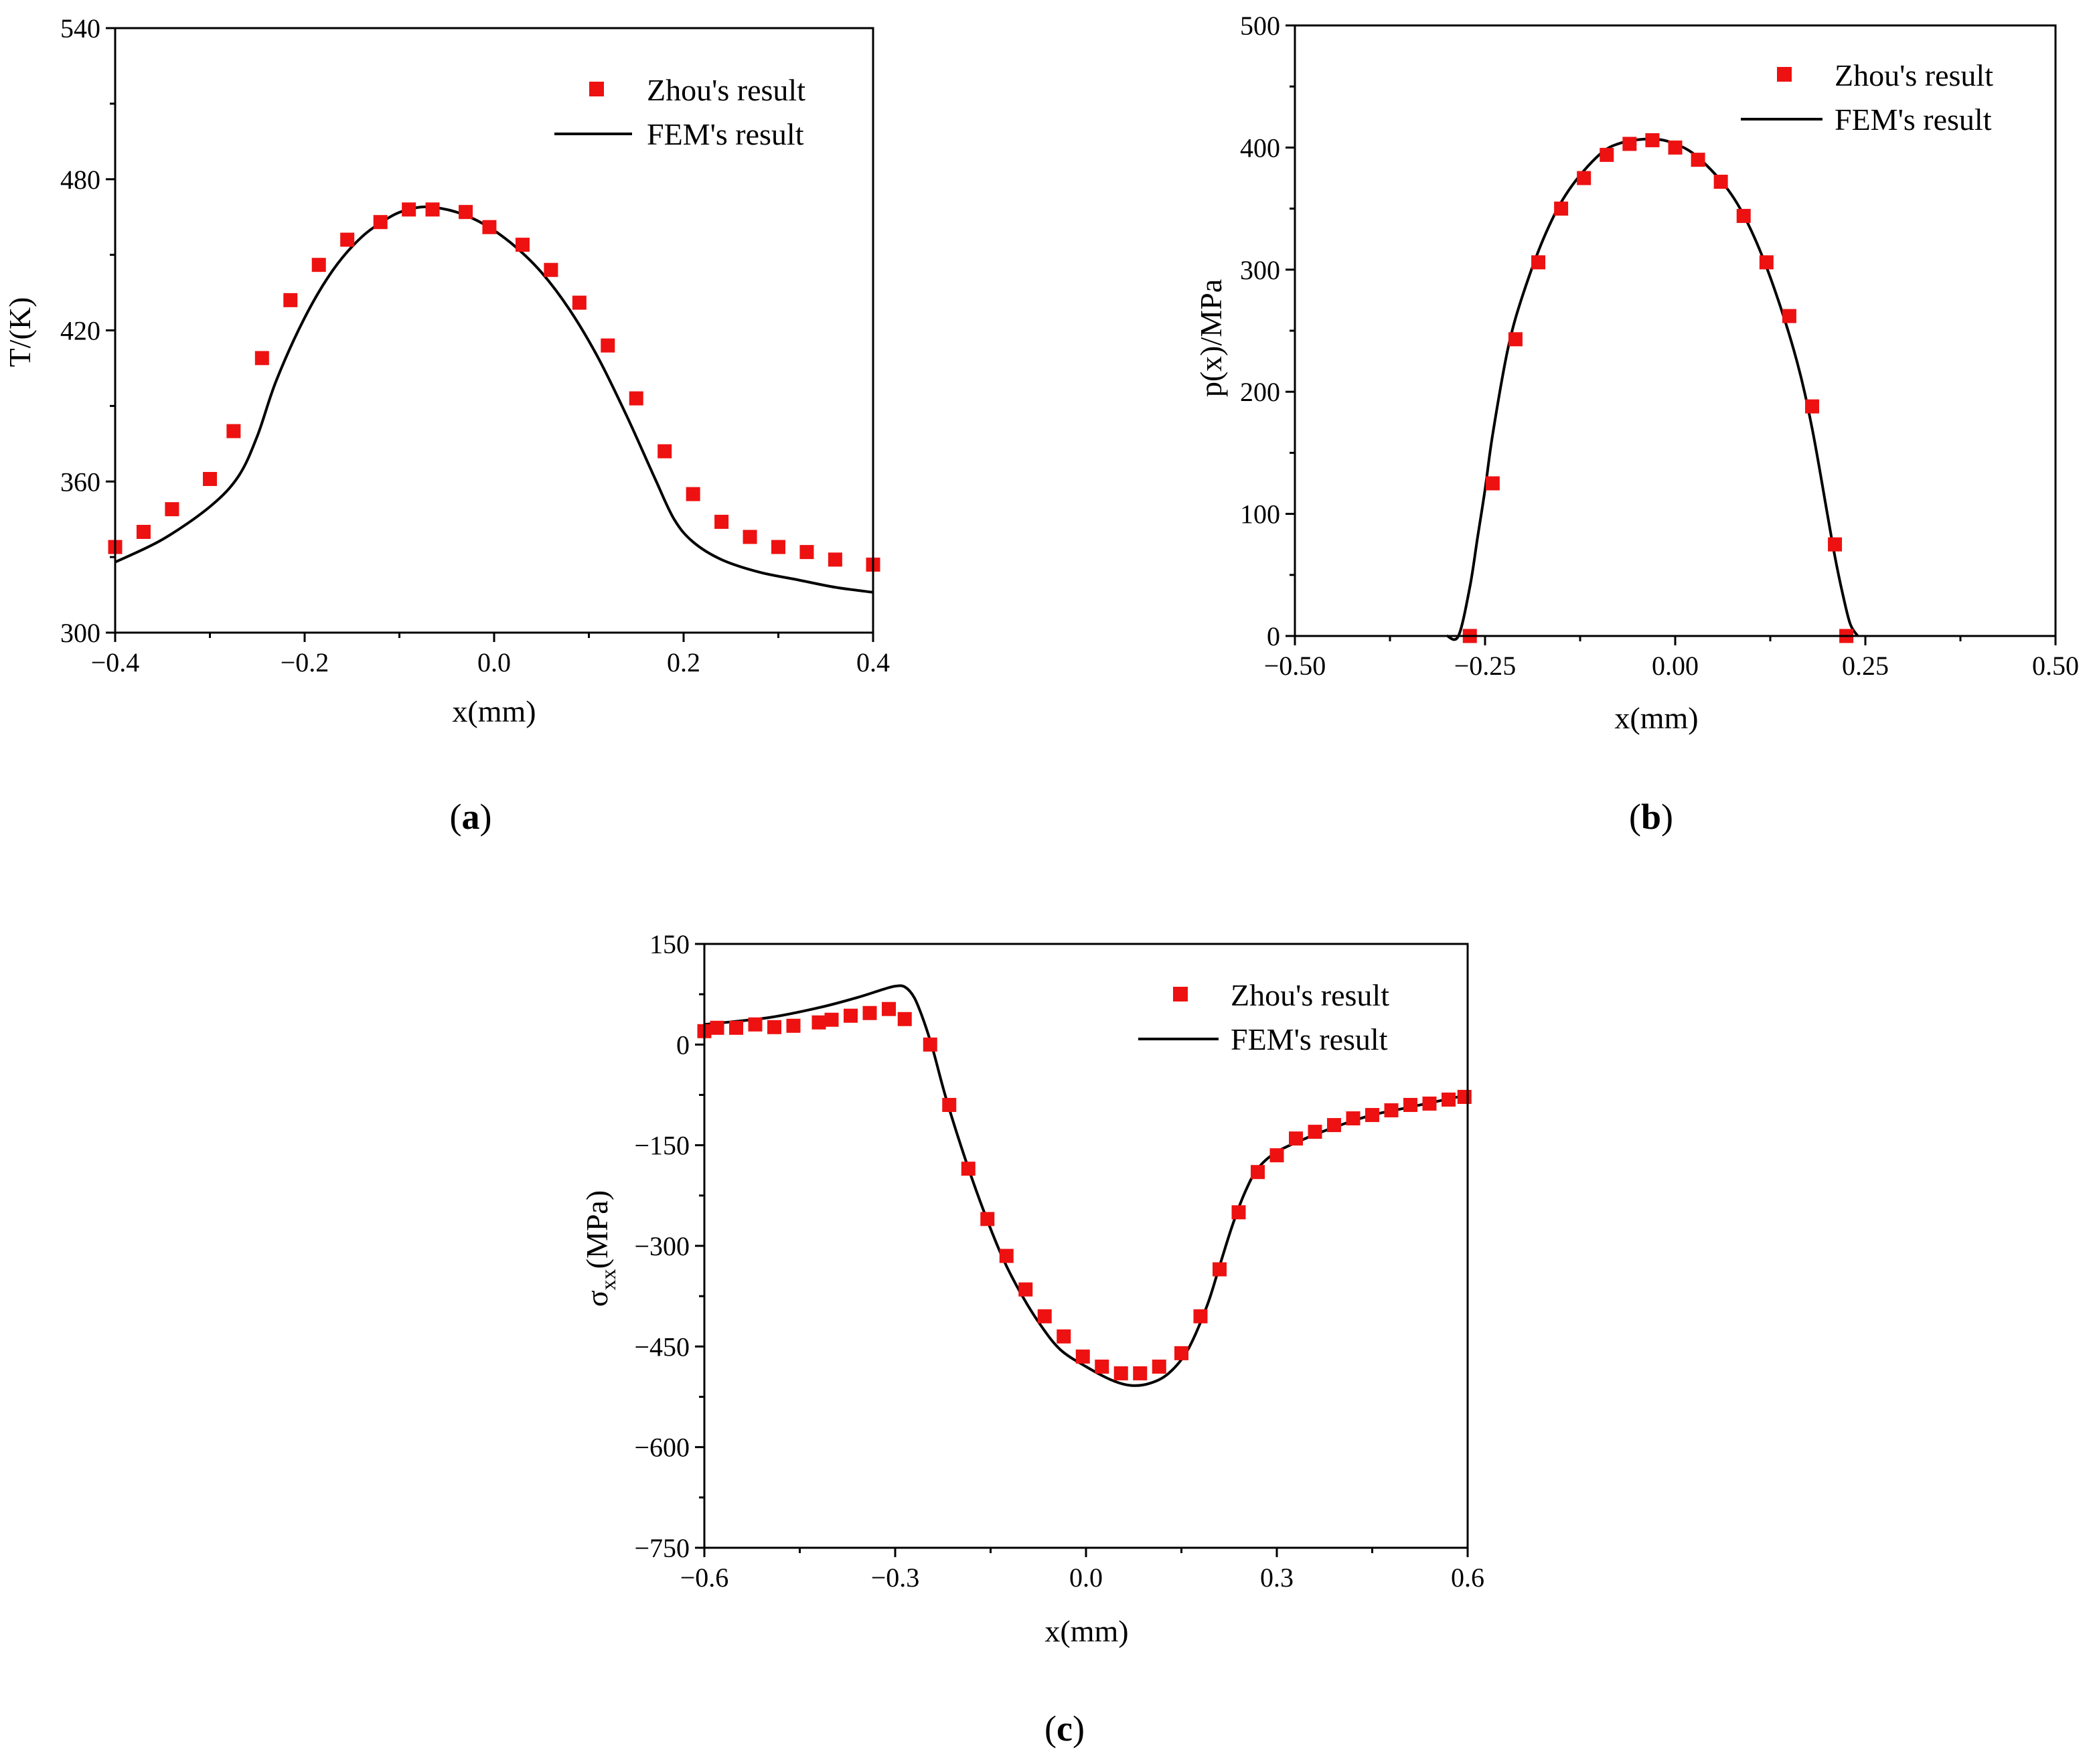  Describe the element at coordinates (683, 1045) in the screenshot. I see `panel-c-ytick-label: 0` at that location.